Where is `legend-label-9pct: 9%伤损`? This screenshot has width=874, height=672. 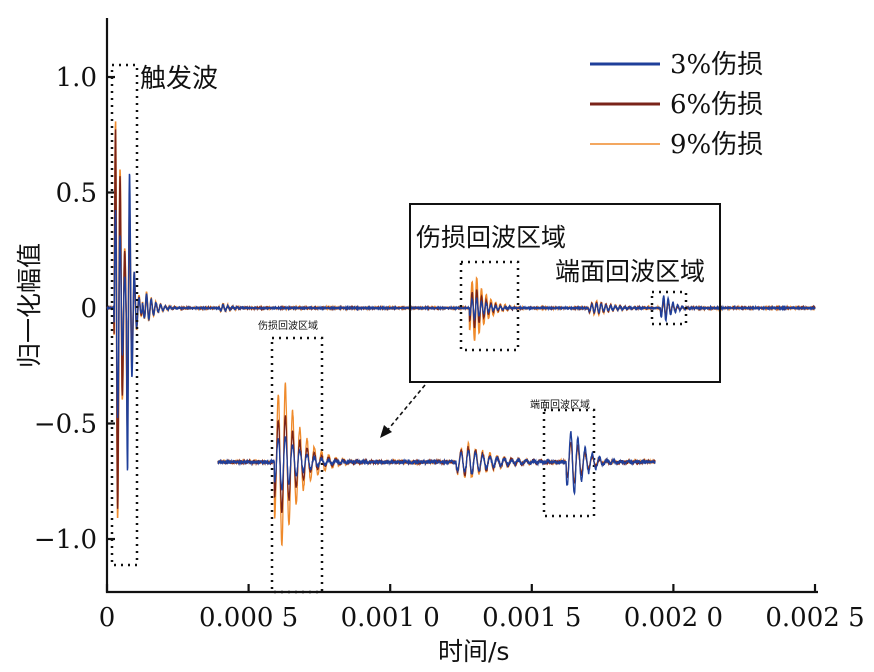
legend-label-9pct: 9%伤损 is located at coordinates (716, 145).